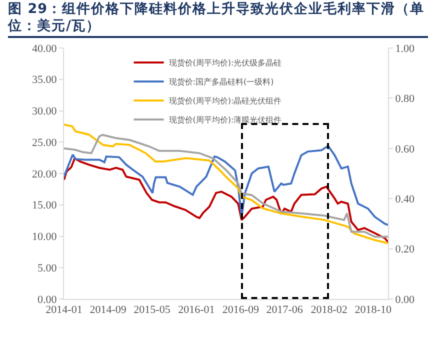  What do you see at coordinates (45, 48) in the screenshot?
I see `y-tick-label: 40.00` at bounding box center [45, 48].